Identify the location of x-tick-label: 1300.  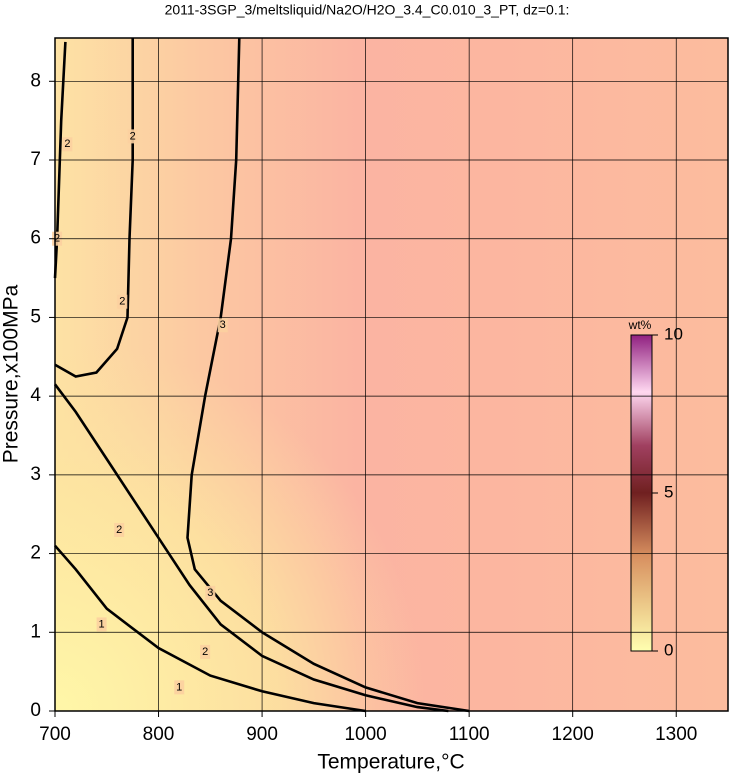
(676, 734).